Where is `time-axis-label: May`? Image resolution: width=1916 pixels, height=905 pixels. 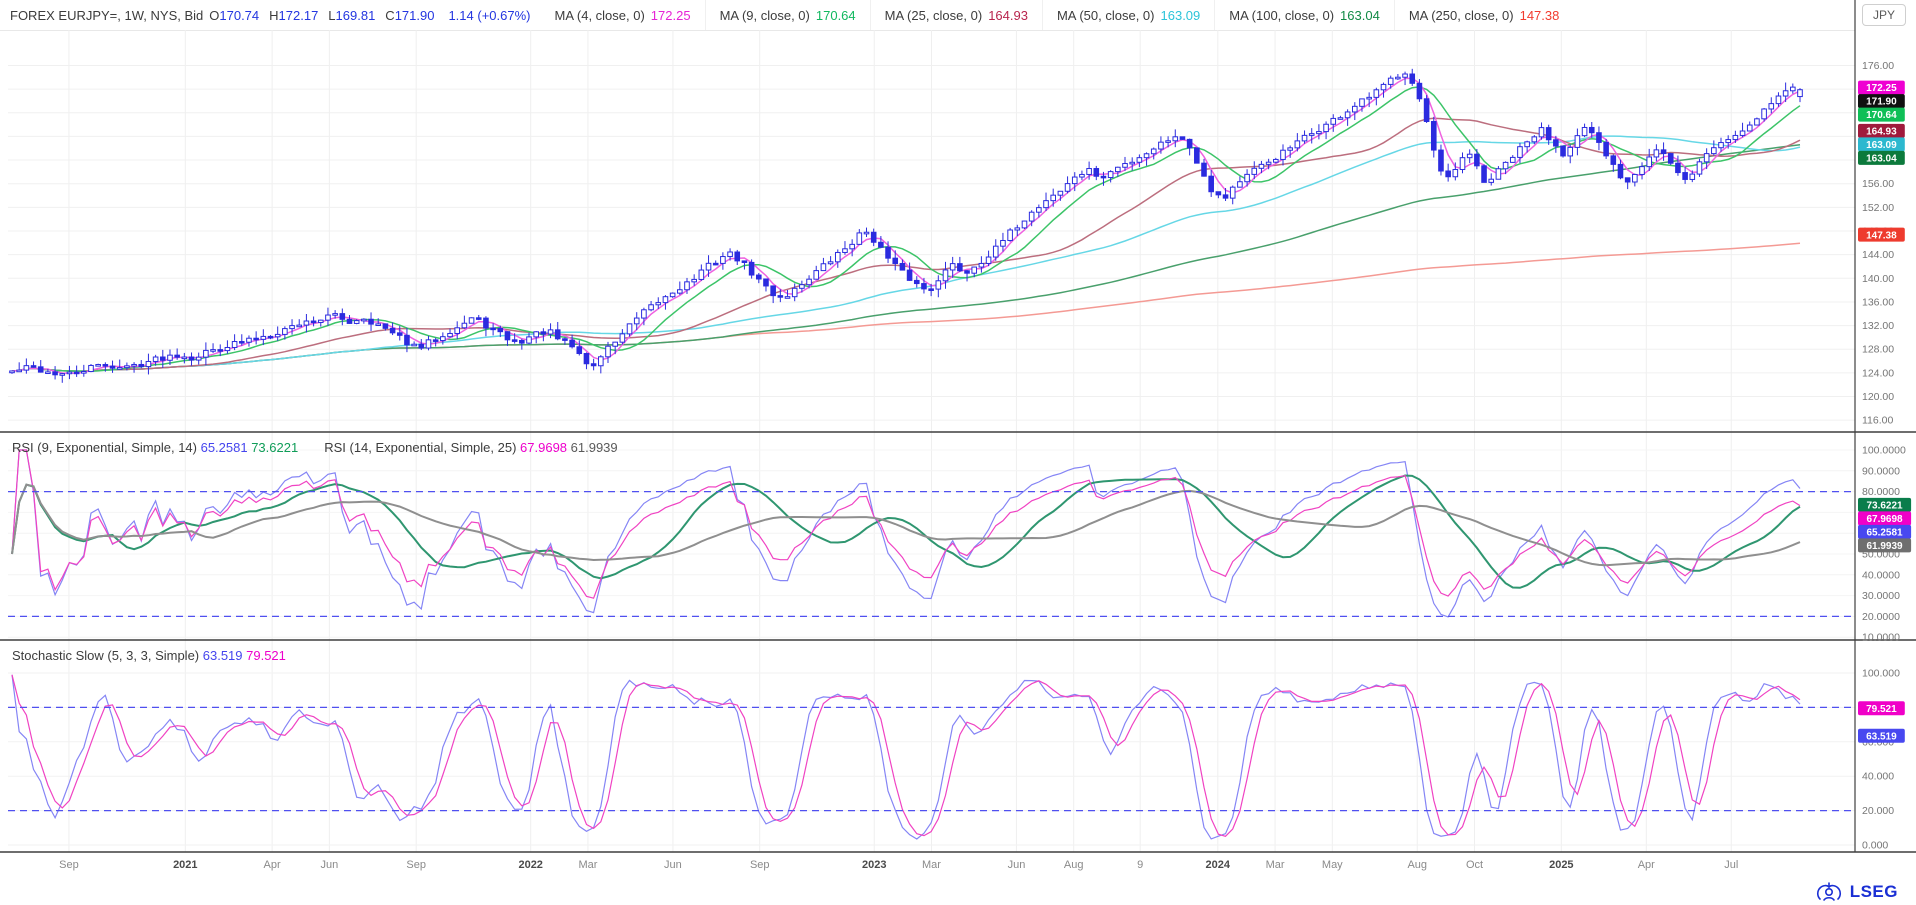 time-axis-label: May is located at coordinates (1332, 865).